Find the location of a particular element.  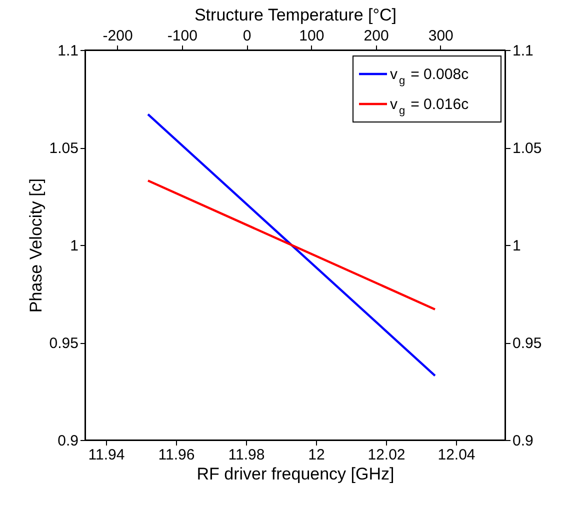

y-tick-label: 1.1 is located at coordinates (68, 51).